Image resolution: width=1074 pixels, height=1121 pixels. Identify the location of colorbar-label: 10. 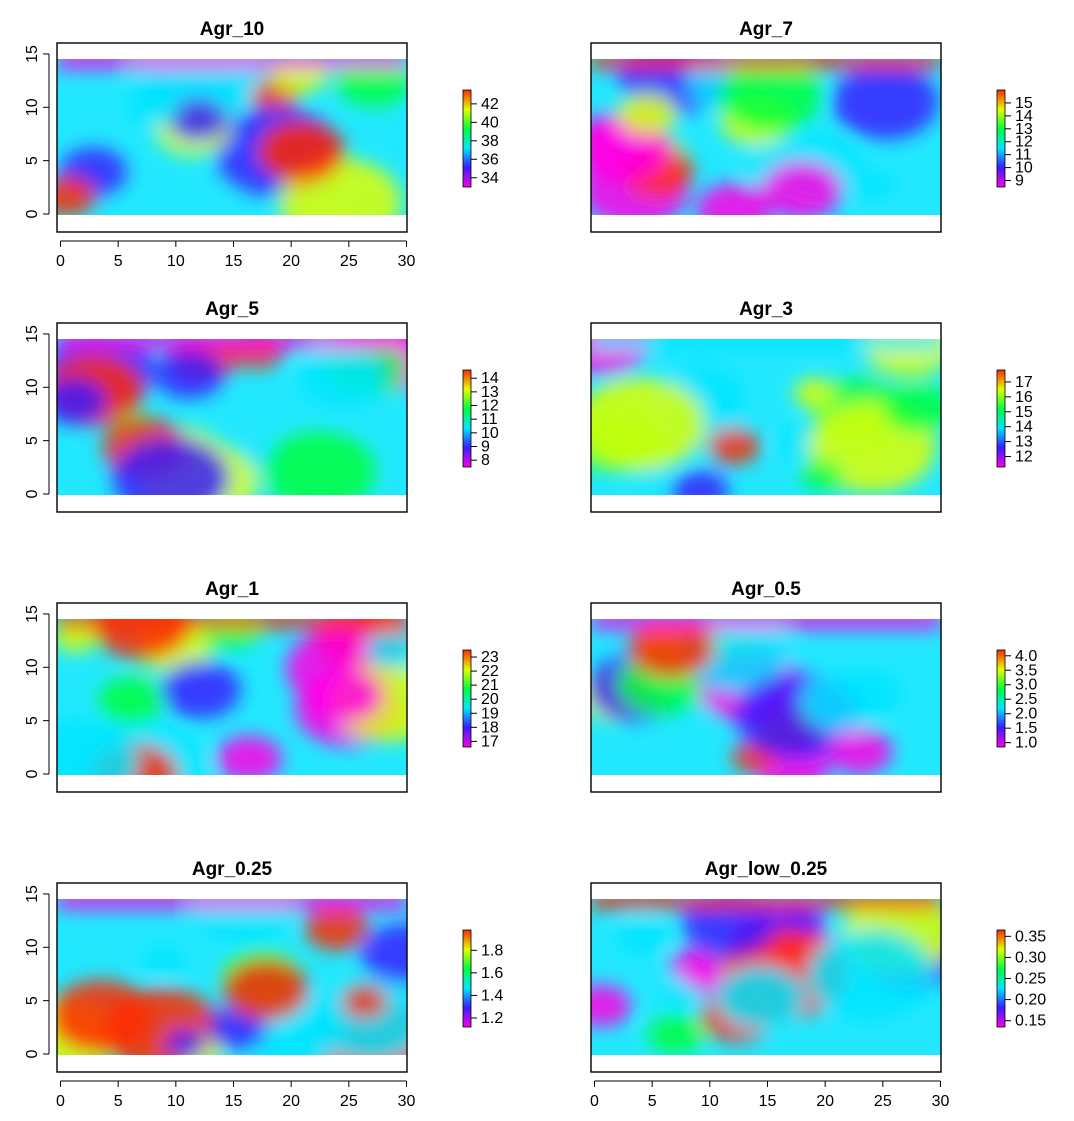
(1024, 168).